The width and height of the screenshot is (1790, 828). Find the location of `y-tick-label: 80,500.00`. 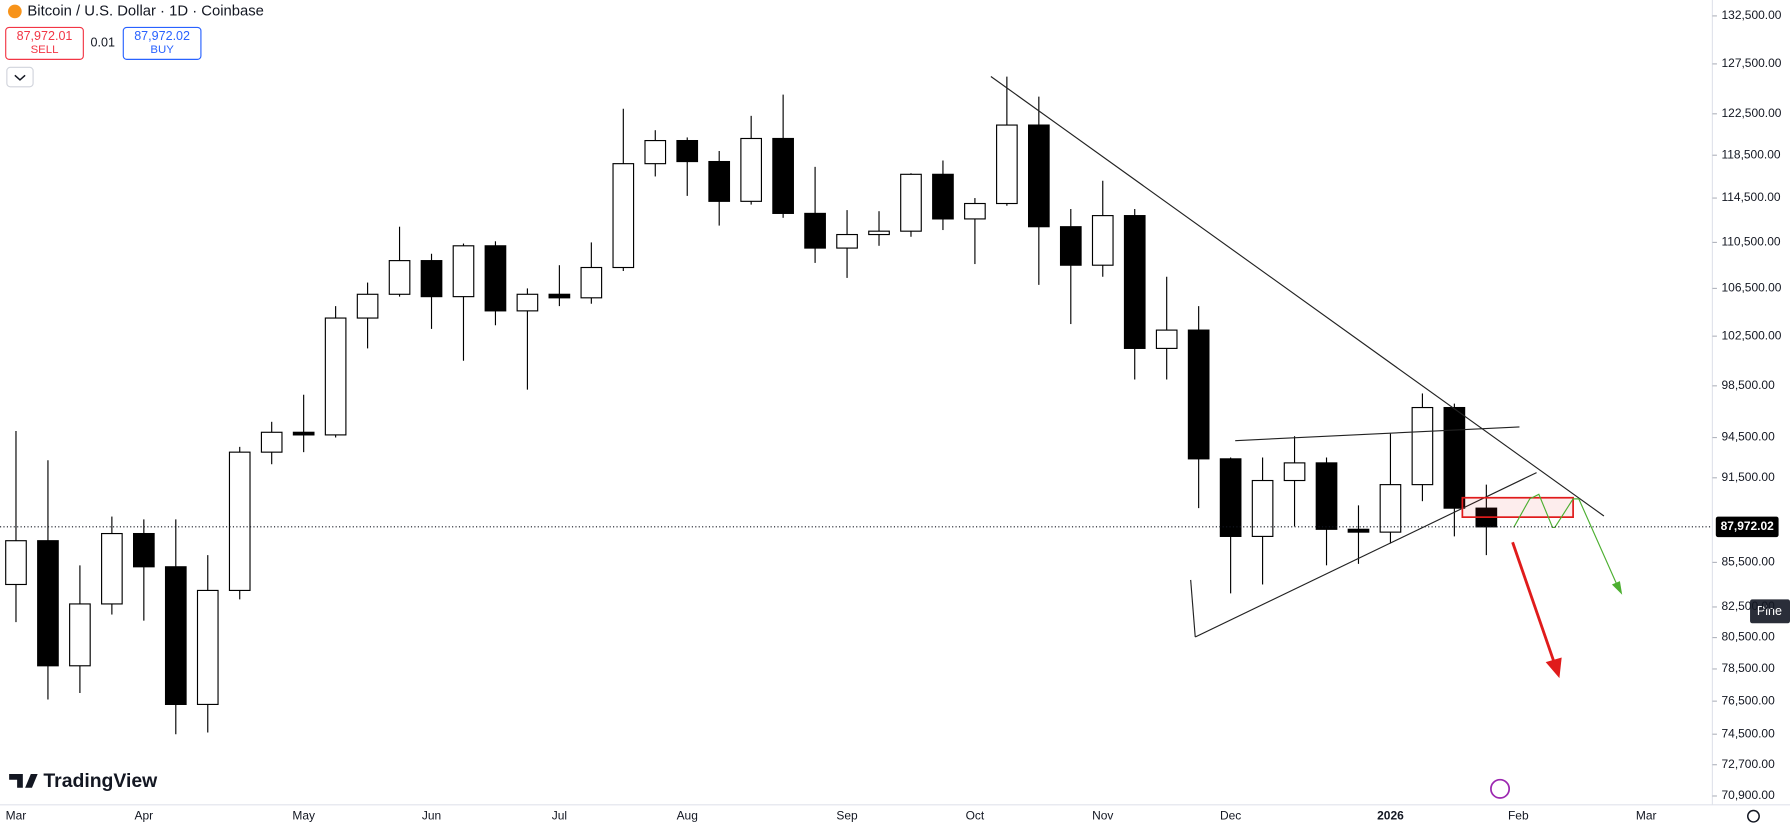

y-tick-label: 80,500.00 is located at coordinates (1749, 637).